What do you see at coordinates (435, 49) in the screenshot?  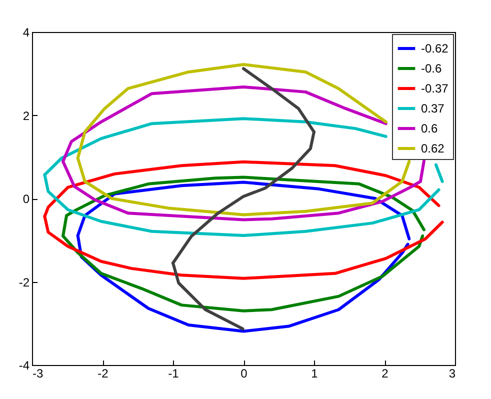 I see `legend-label: -0.62` at bounding box center [435, 49].